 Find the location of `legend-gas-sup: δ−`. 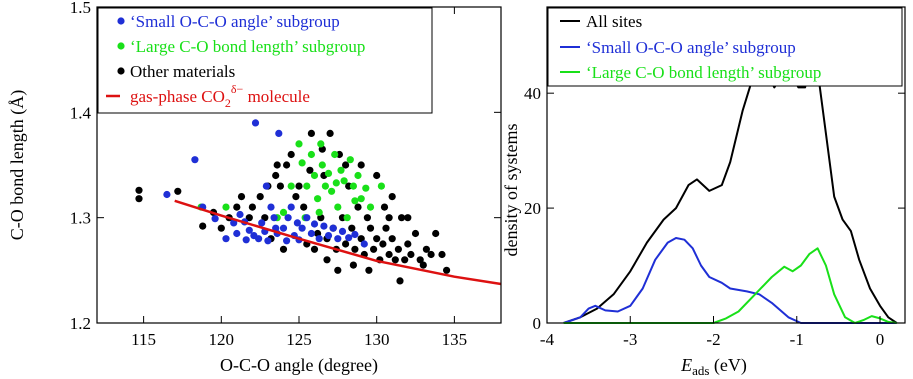

legend-gas-sup: δ− is located at coordinates (237, 89).